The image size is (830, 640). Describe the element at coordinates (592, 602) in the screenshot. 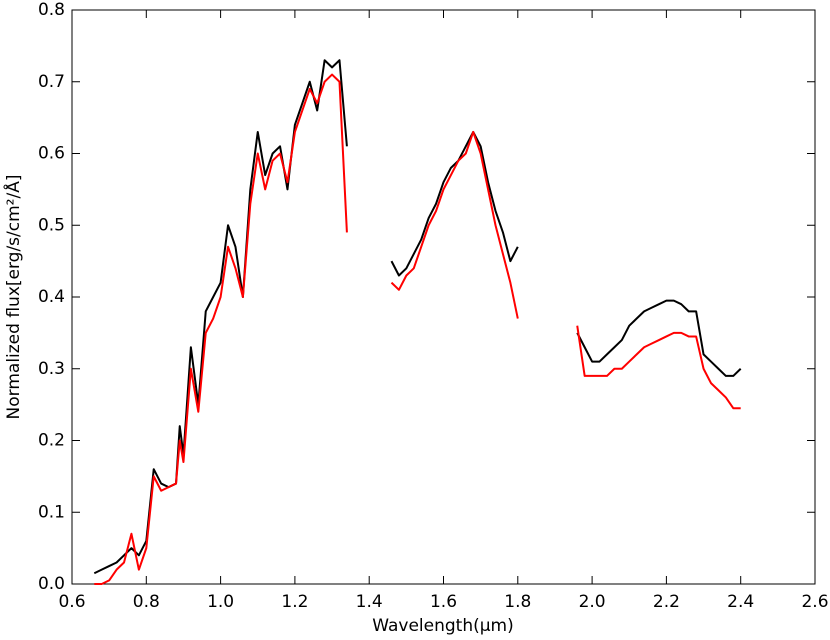

I see `x-tick-label: 2.0` at that location.